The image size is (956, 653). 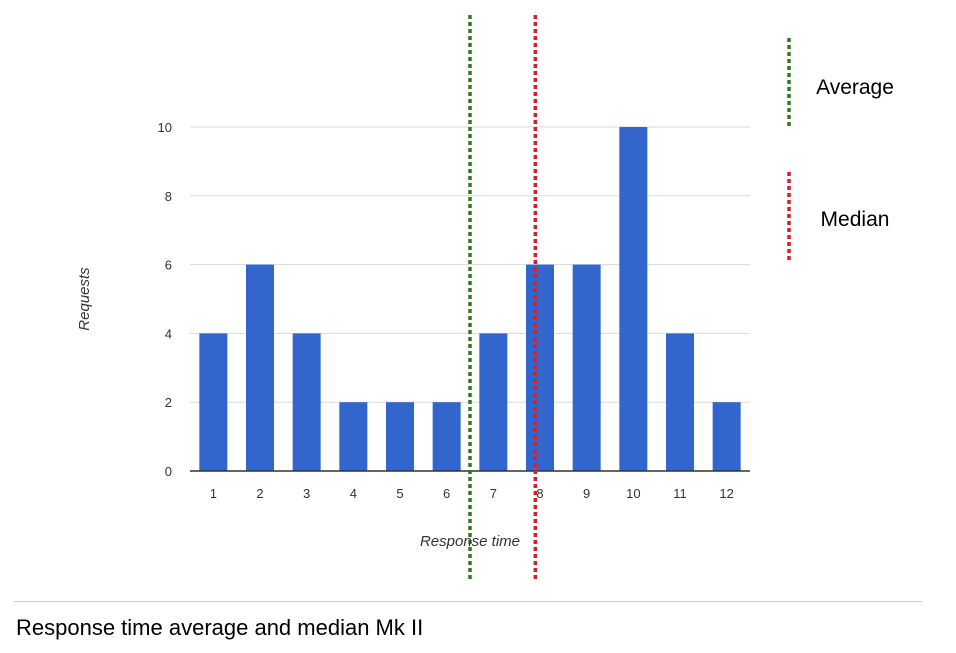 I want to click on x-tick-label: 3, so click(x=306, y=493).